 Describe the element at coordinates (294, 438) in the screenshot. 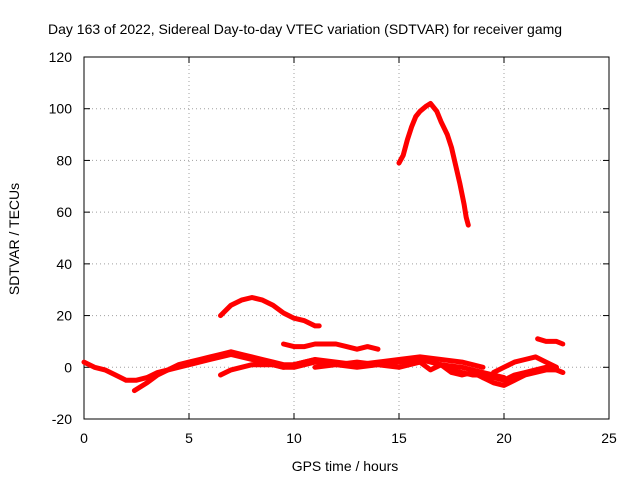

I see `x-tick-label: 10` at that location.